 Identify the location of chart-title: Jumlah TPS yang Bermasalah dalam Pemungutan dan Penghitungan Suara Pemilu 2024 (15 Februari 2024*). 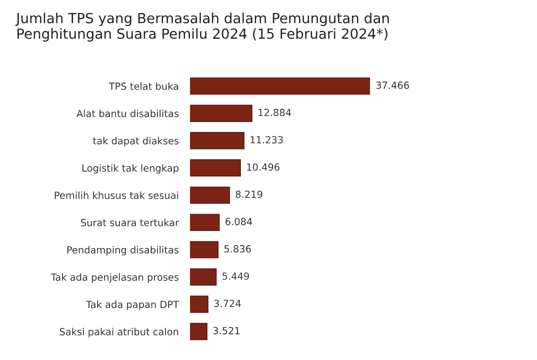
(202, 27).